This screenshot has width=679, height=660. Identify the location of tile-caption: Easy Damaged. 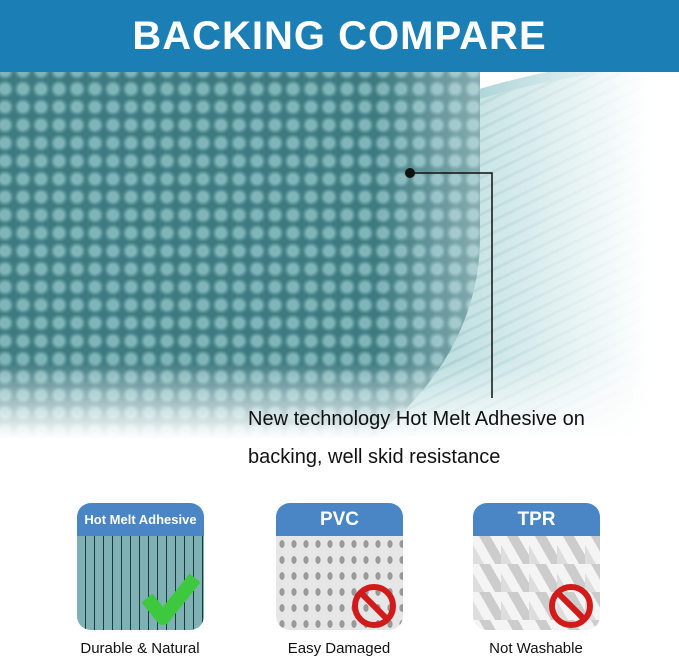
(339, 648).